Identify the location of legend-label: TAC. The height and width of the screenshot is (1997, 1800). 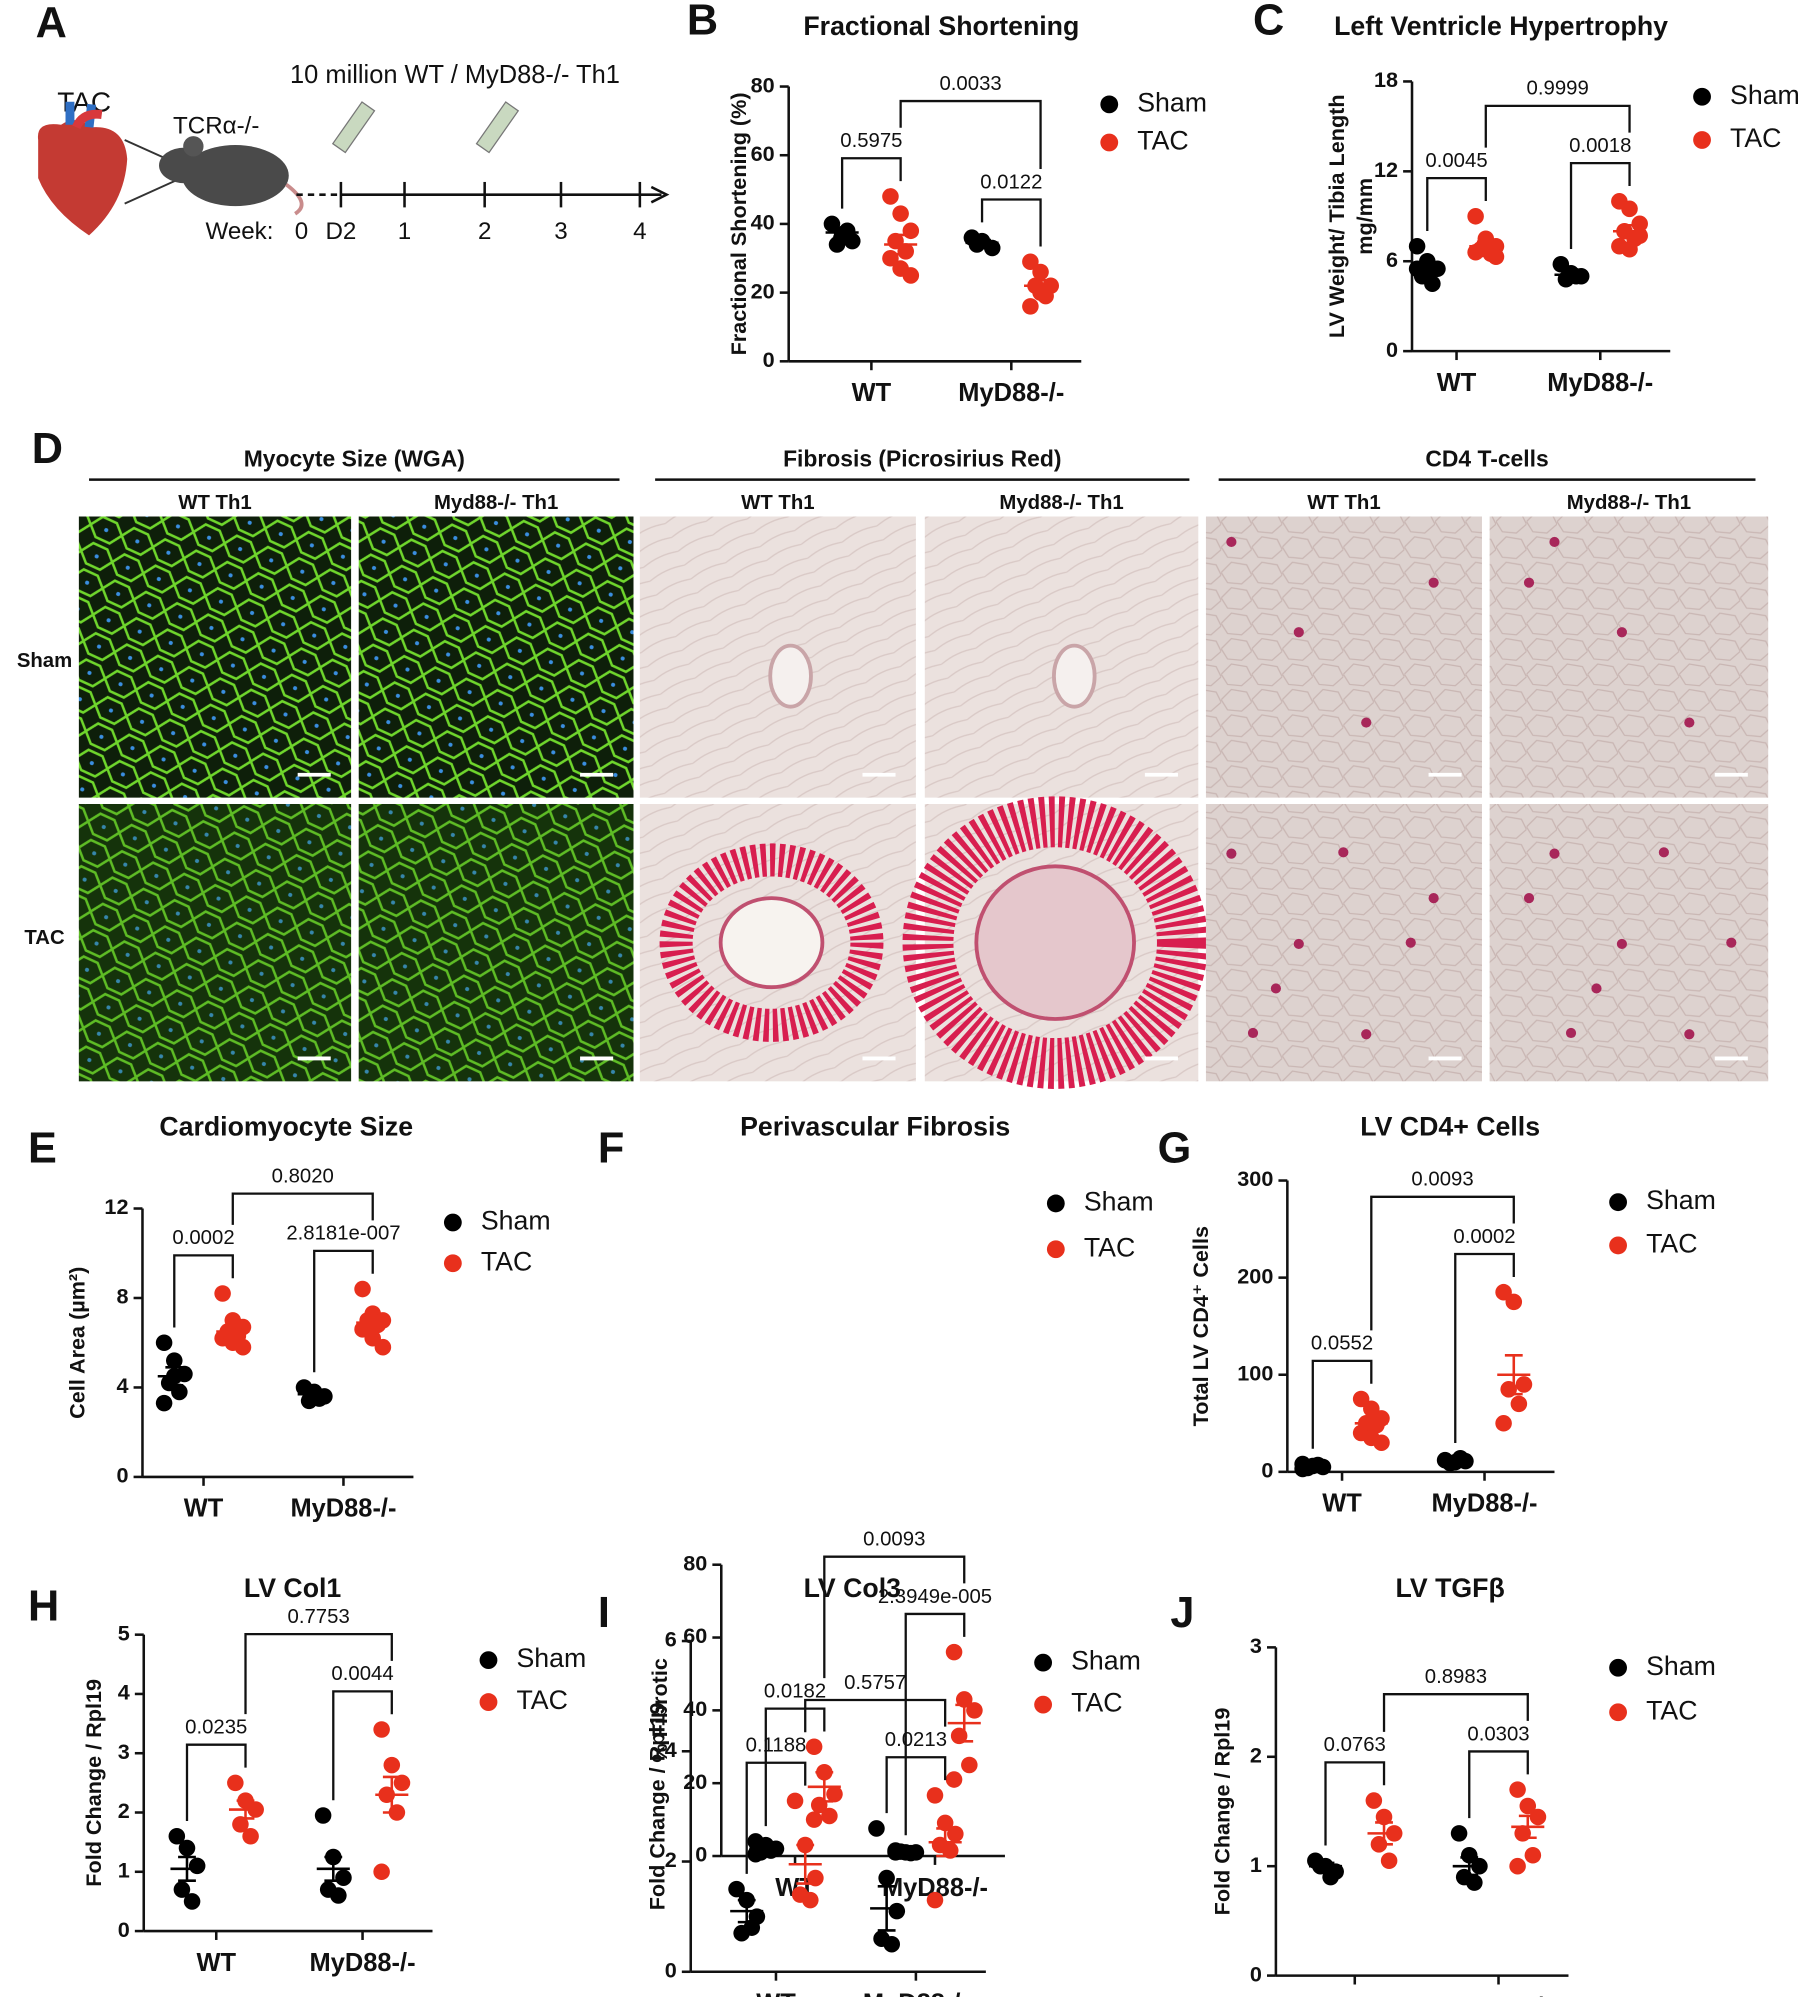
(1162, 141).